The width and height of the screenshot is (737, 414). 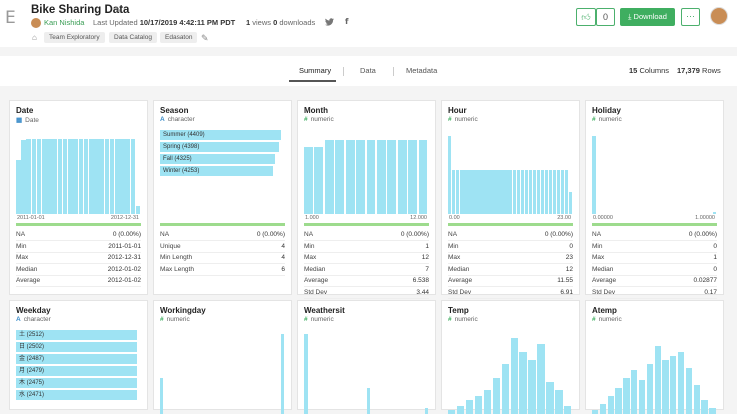 I want to click on column-name: Temp, so click(x=458, y=310).